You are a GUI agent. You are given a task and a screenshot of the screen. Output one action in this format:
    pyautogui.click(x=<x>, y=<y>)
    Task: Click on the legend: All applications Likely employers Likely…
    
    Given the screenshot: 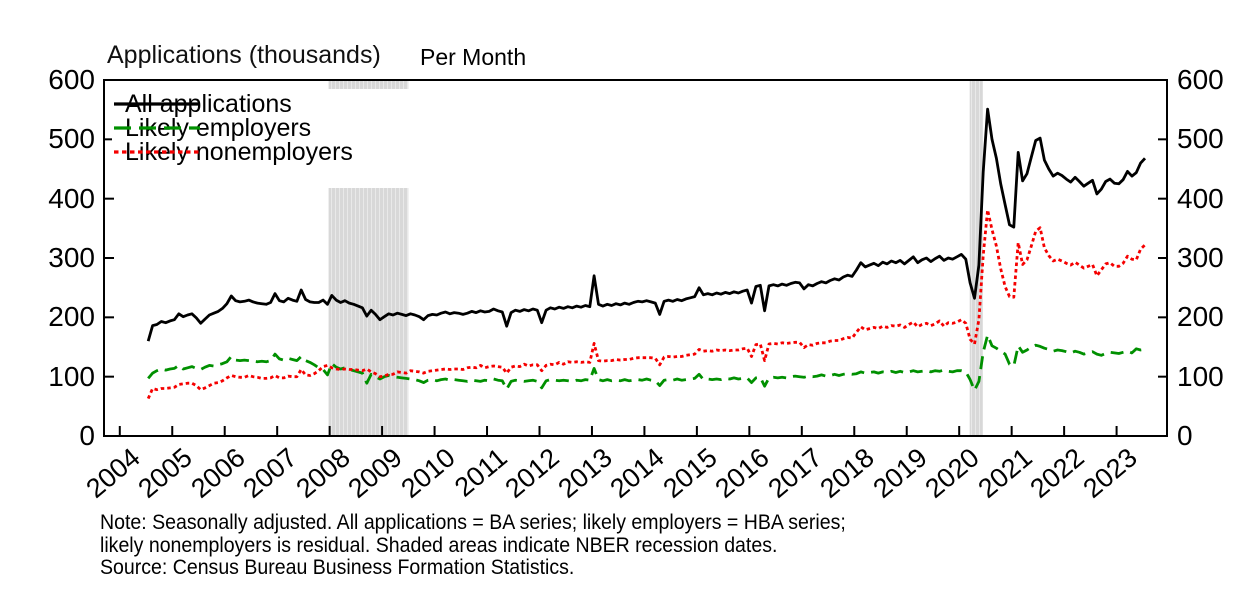 What is the action you would take?
    pyautogui.click(x=288, y=138)
    